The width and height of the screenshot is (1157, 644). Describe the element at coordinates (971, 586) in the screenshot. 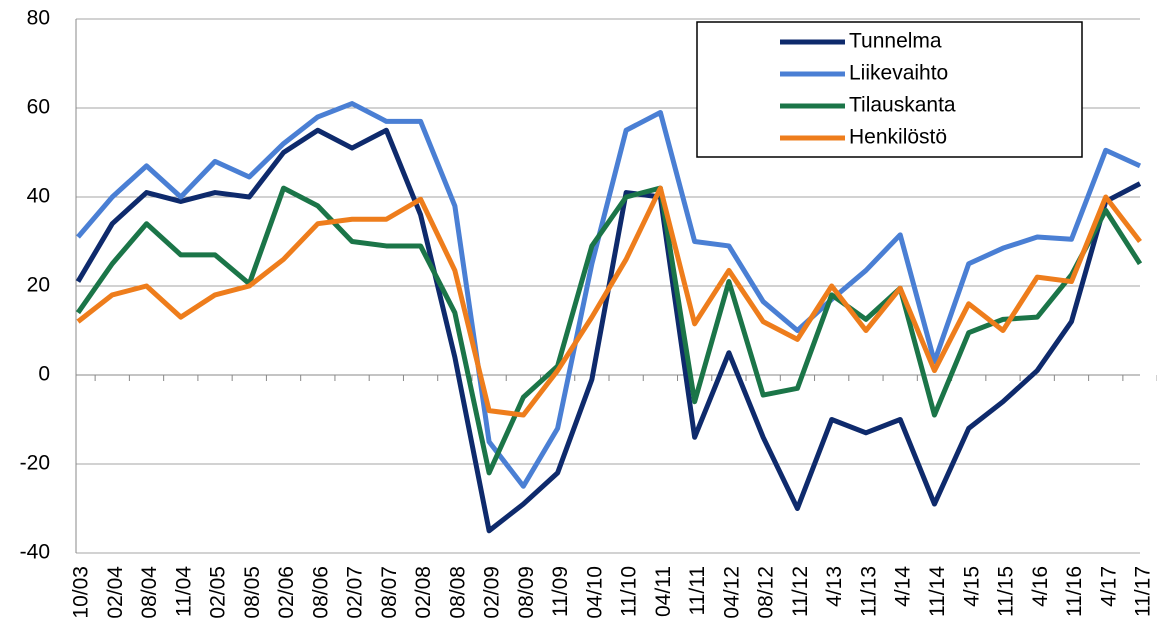

I see `x-tick-label: 4/15` at that location.